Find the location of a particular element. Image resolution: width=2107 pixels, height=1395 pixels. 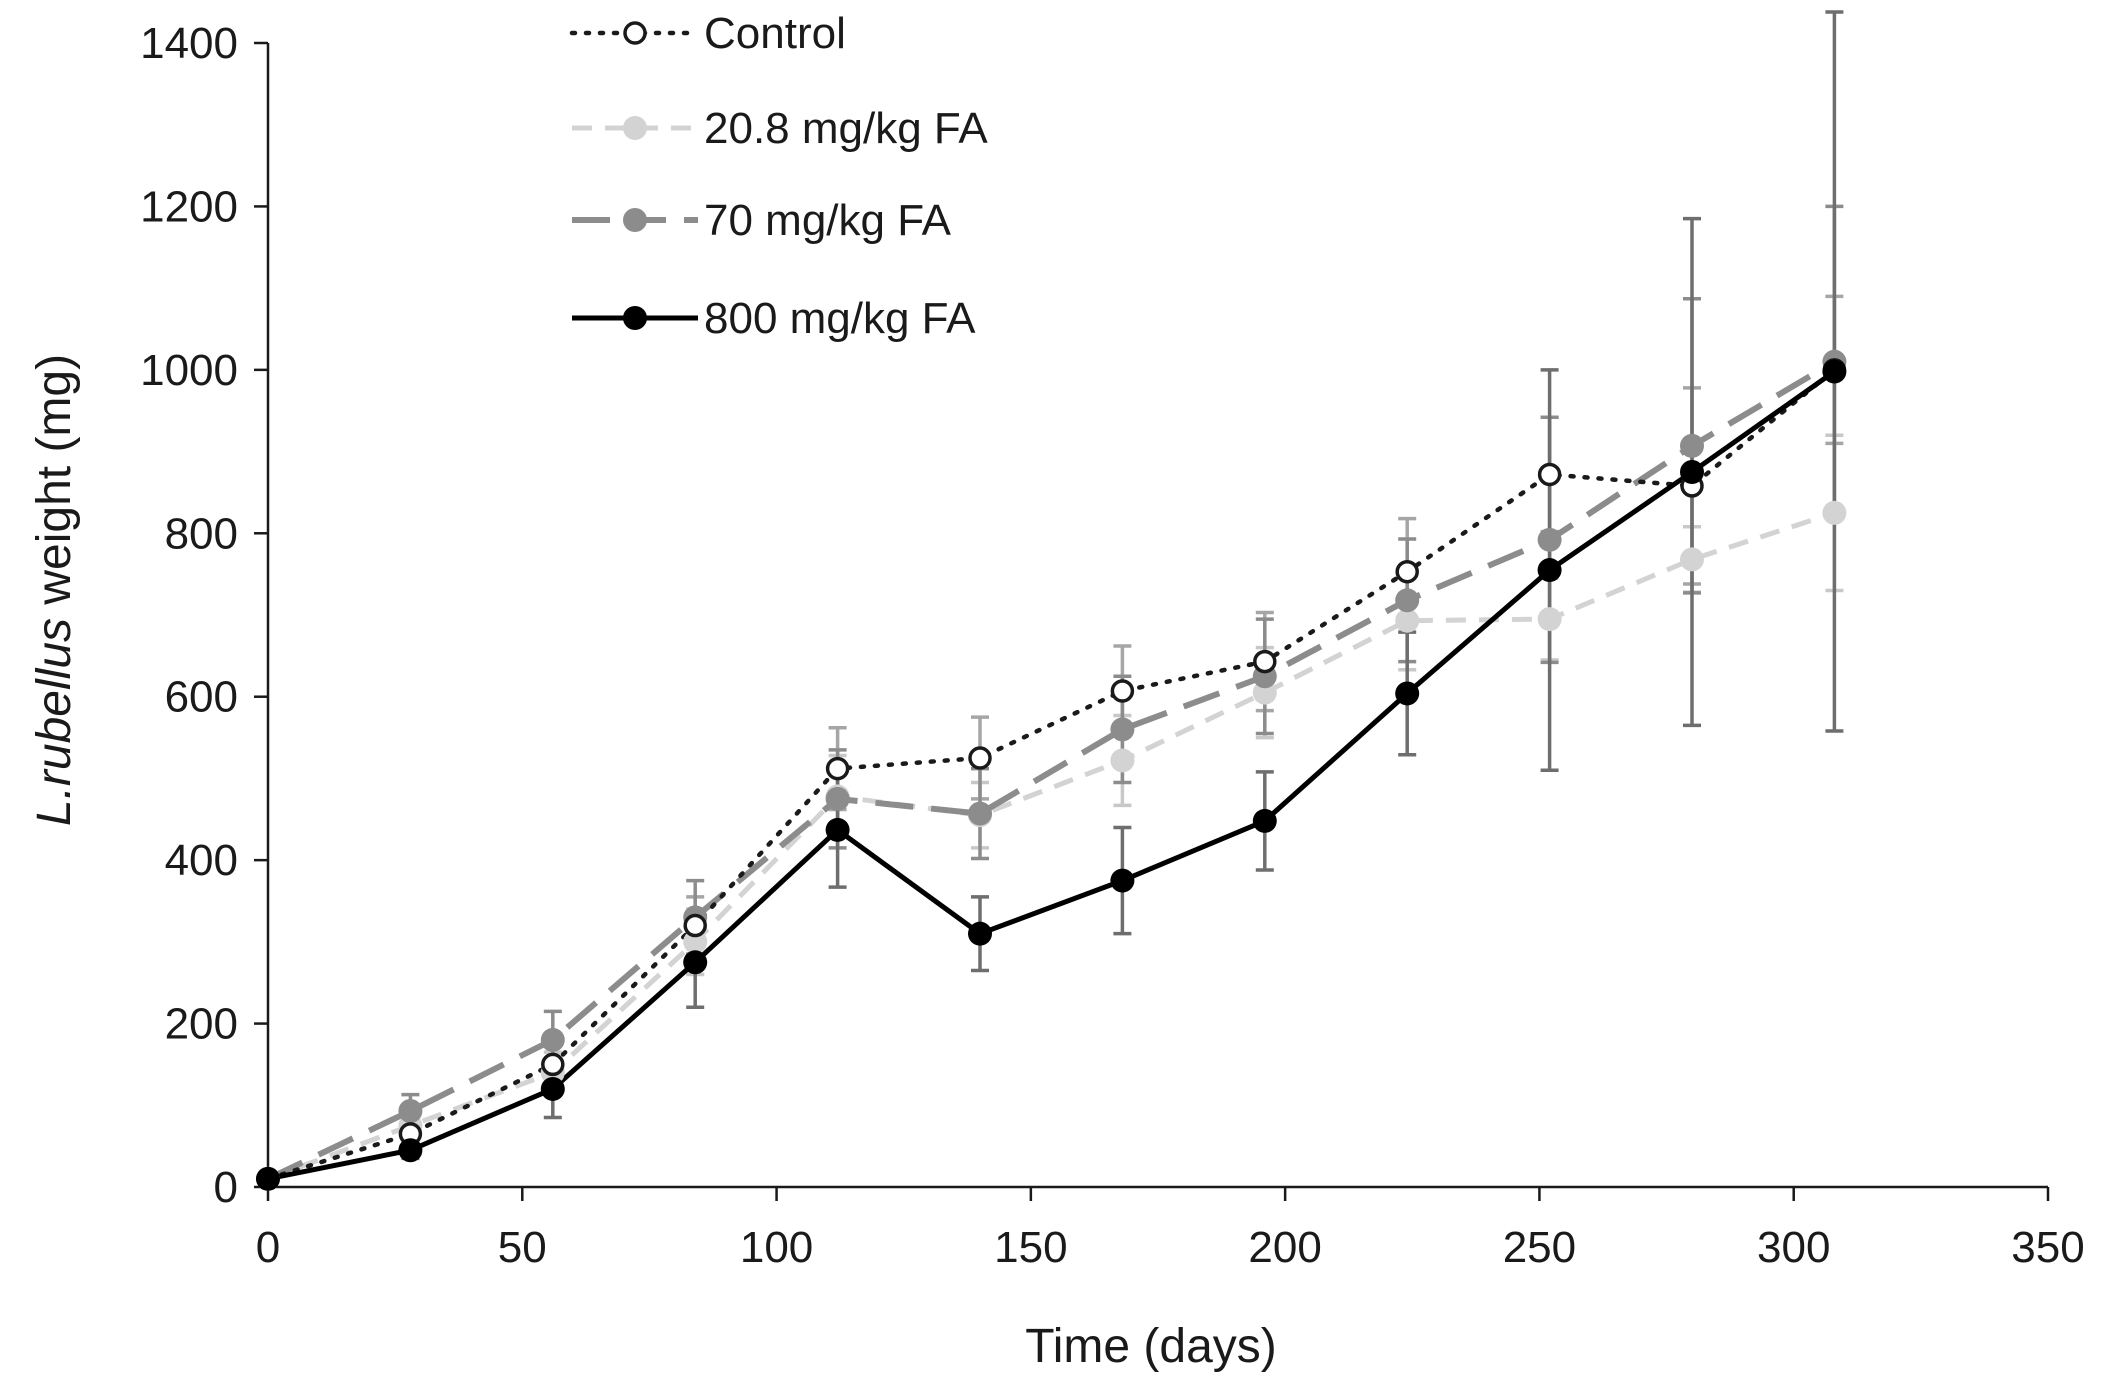

legend-label: 800 mg/kg FA is located at coordinates (840, 318).